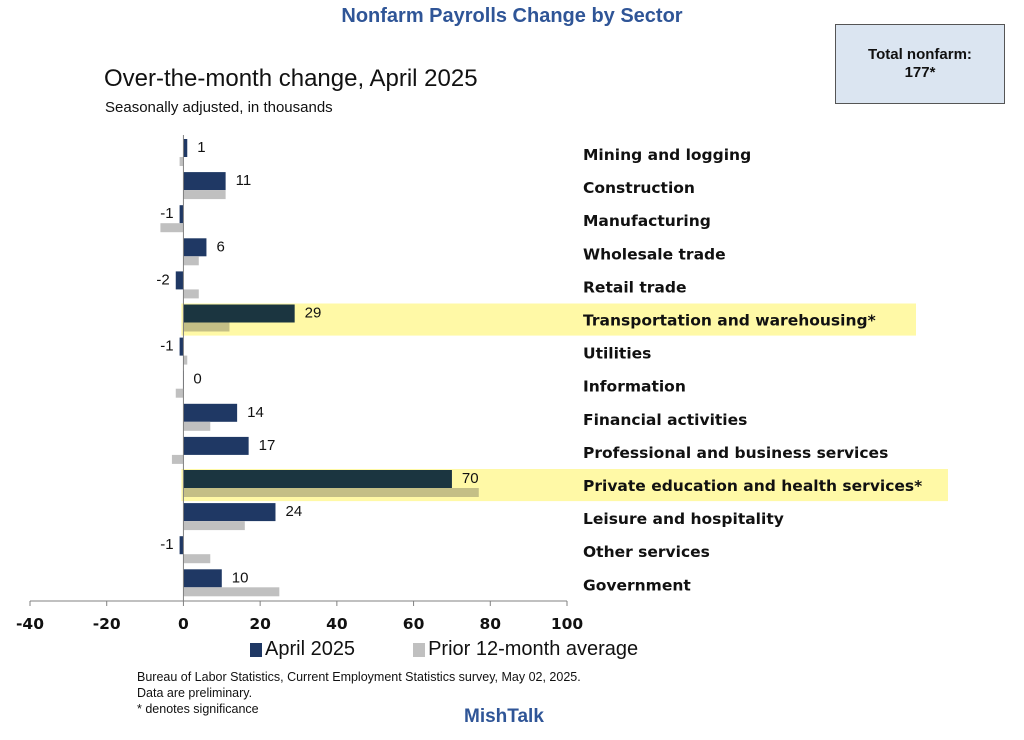  Describe the element at coordinates (293, 511) in the screenshot. I see `data-label: 24` at that location.